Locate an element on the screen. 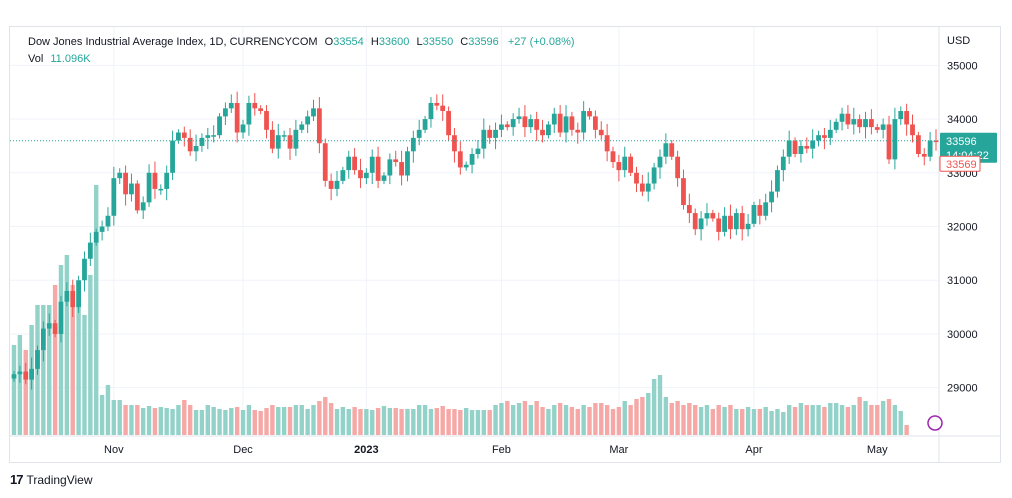 The height and width of the screenshot is (498, 1012). prev-close-label: 33569 is located at coordinates (961, 165).